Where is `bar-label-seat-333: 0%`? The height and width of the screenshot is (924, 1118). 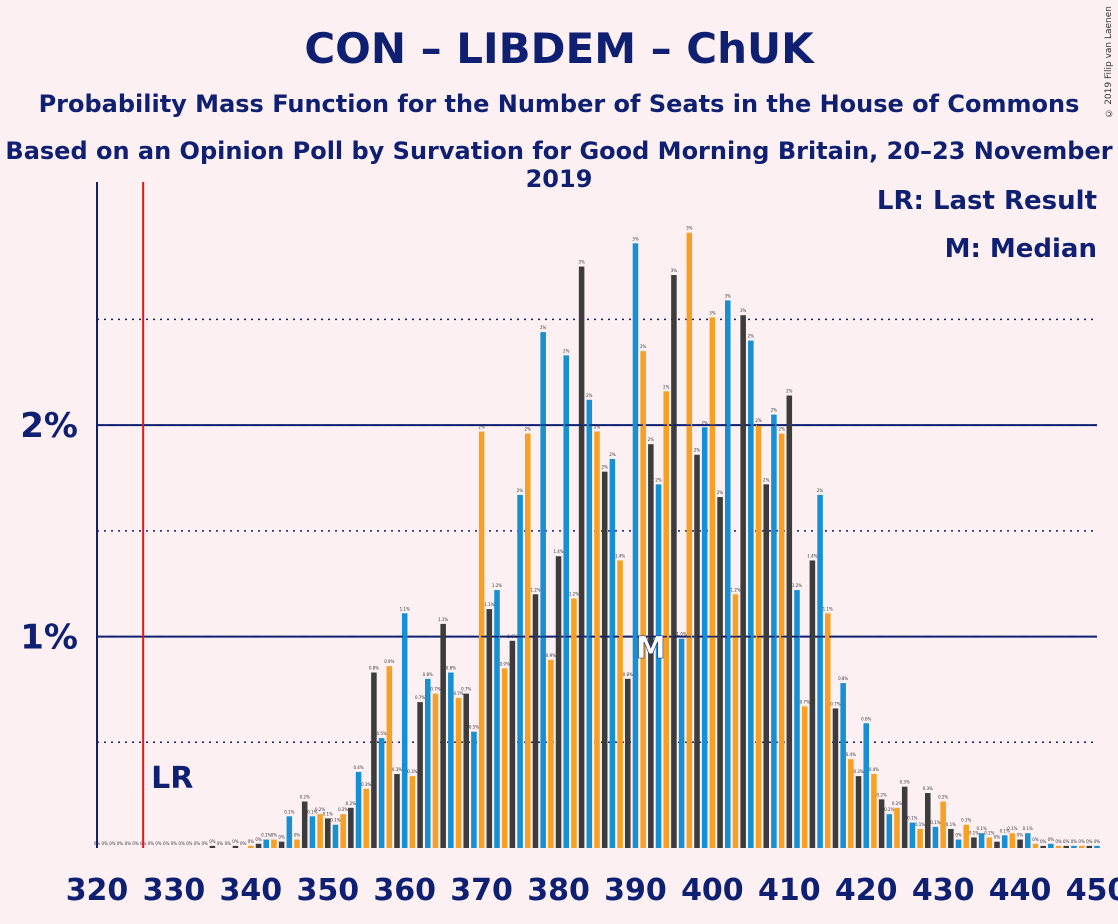 bar-label-seat-333: 0% is located at coordinates (197, 843).